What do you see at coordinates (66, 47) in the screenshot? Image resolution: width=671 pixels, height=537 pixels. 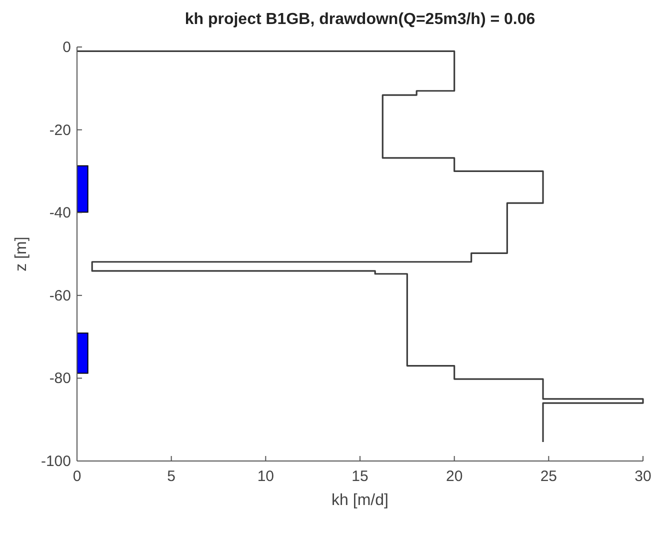 I see `y-tick-label: 0` at bounding box center [66, 47].